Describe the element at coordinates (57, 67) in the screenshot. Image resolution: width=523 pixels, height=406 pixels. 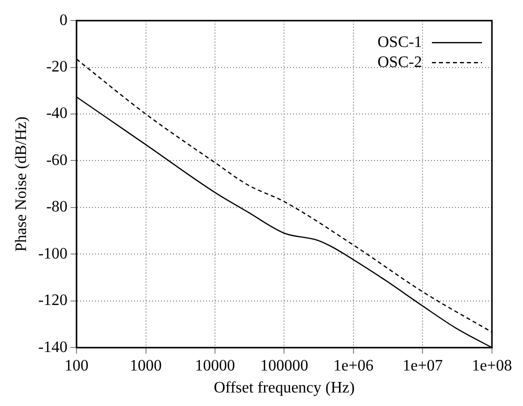
I see `y-tick-label: -20` at that location.